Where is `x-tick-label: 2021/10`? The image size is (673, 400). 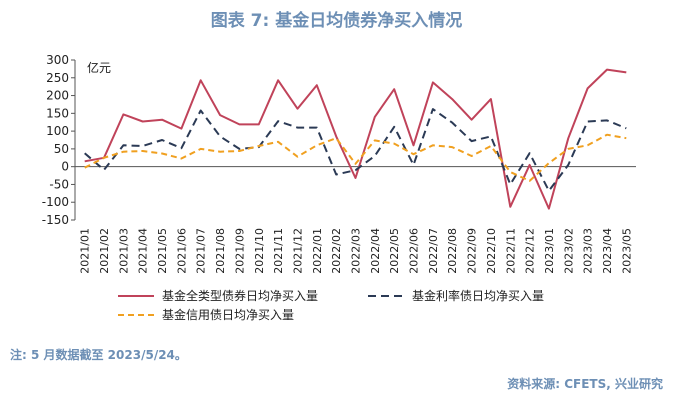 x-tick-label: 2021/10 is located at coordinates (259, 251).